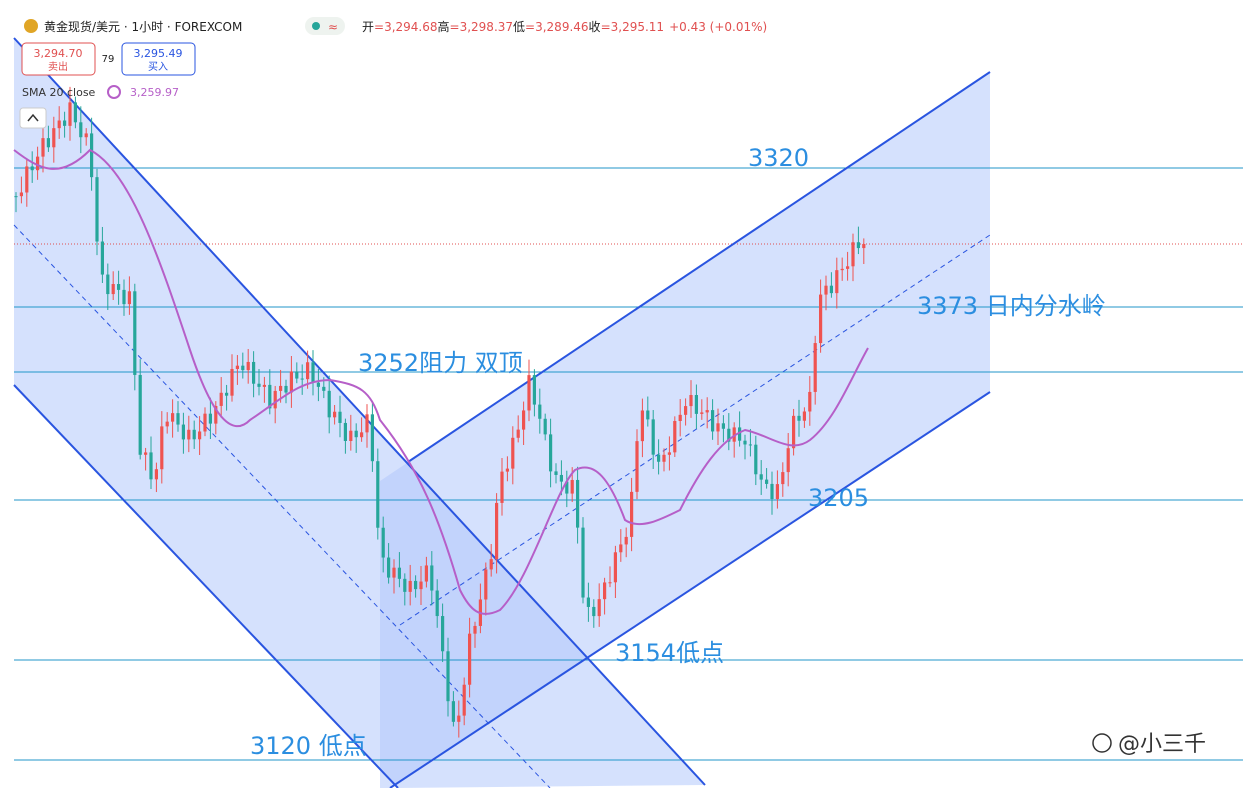  I want to click on buy-button, so click(158, 59).